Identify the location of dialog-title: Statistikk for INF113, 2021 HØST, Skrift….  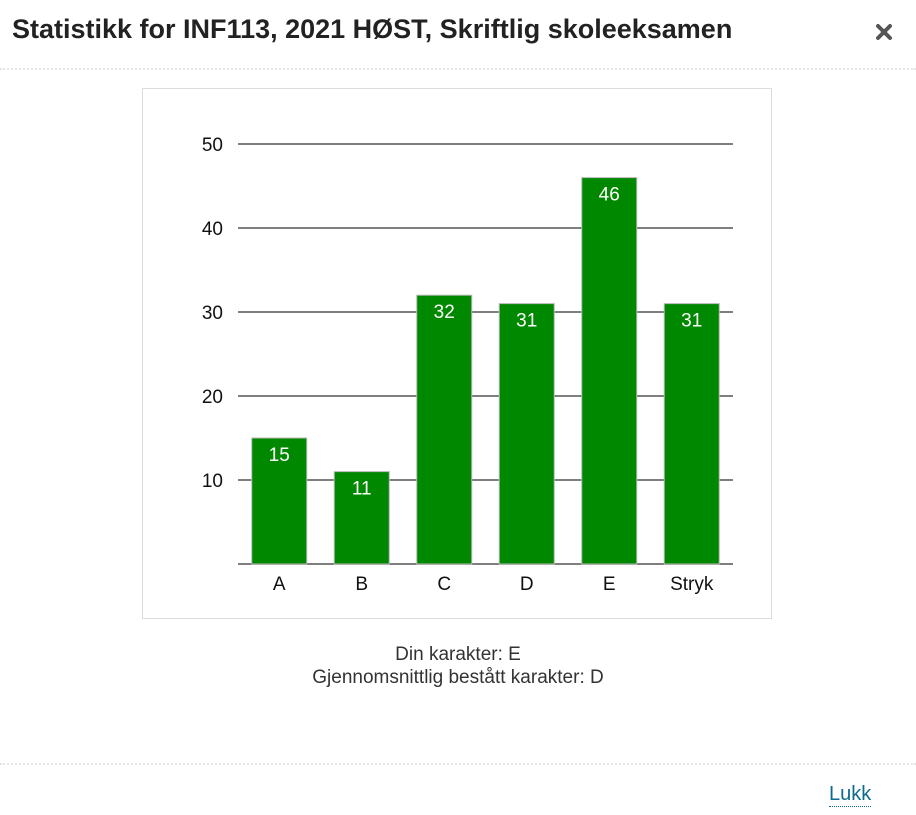
(372, 29).